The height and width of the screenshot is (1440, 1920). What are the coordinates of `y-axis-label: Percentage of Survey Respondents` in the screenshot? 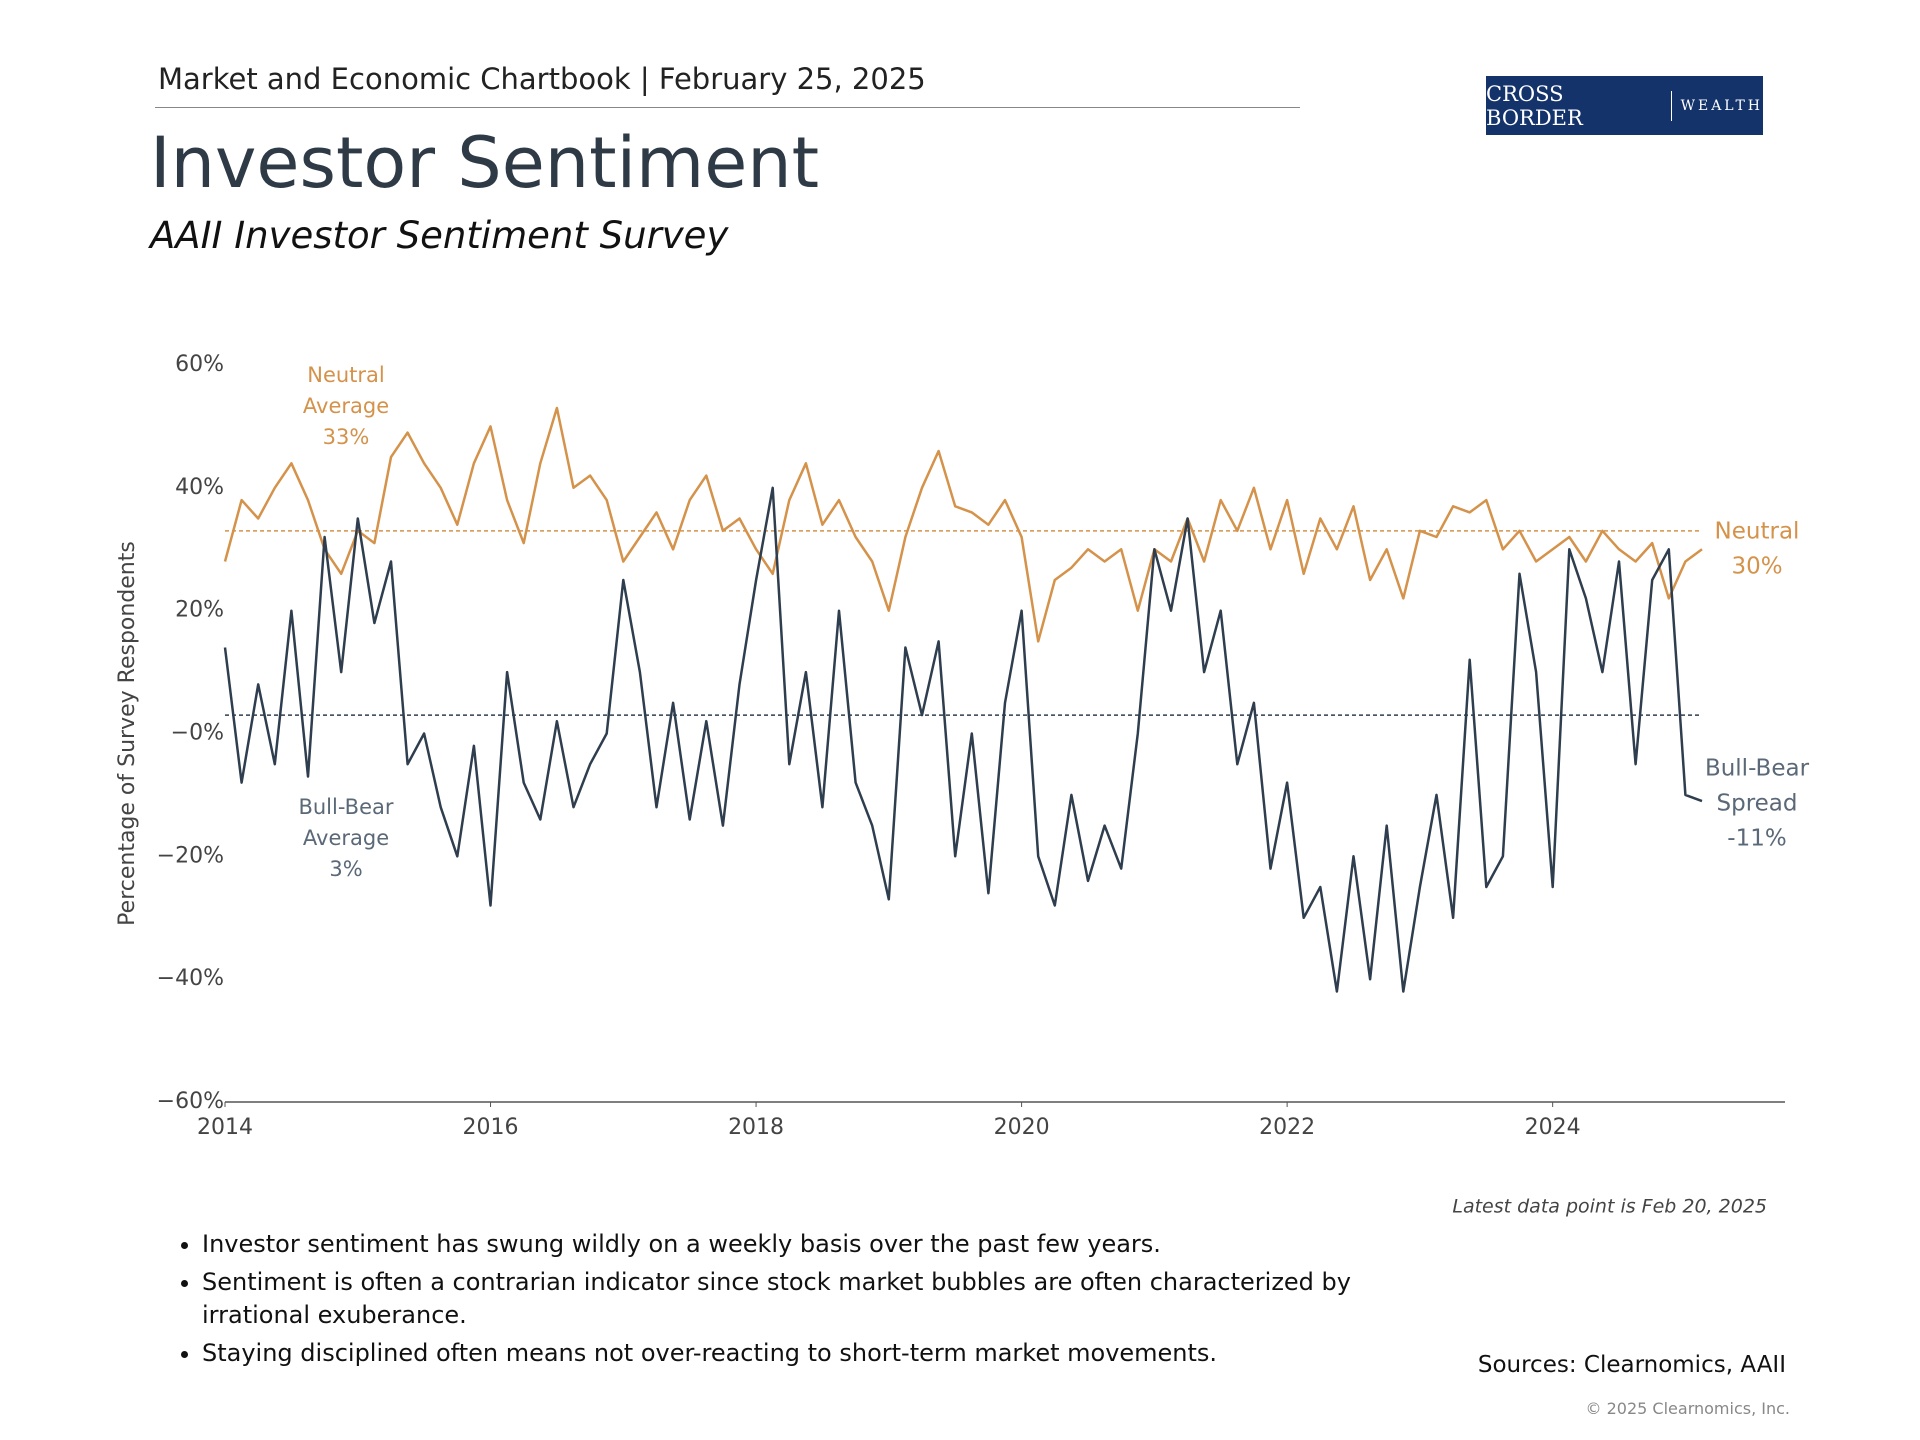 It's located at (127, 733).